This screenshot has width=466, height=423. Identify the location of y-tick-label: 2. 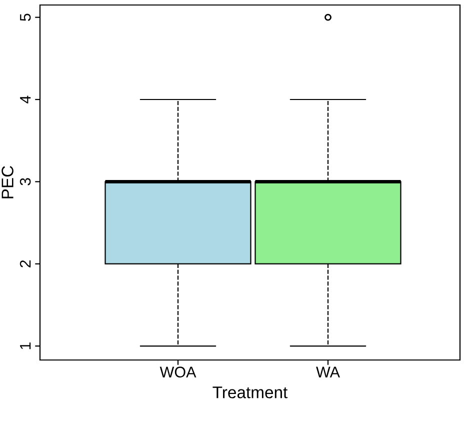
(25, 264).